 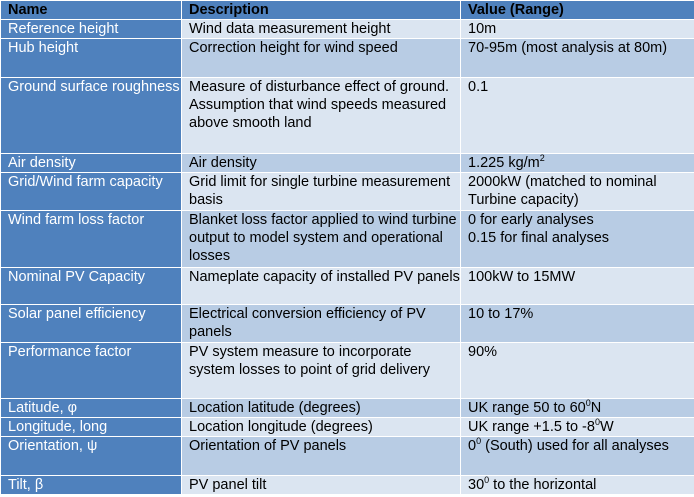 I want to click on value-text: 30, so click(x=476, y=485).